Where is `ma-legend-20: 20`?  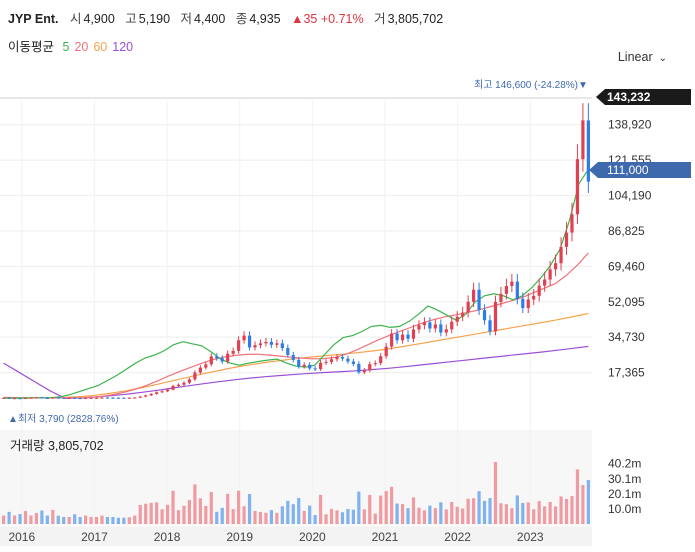 ma-legend-20: 20 is located at coordinates (81, 47).